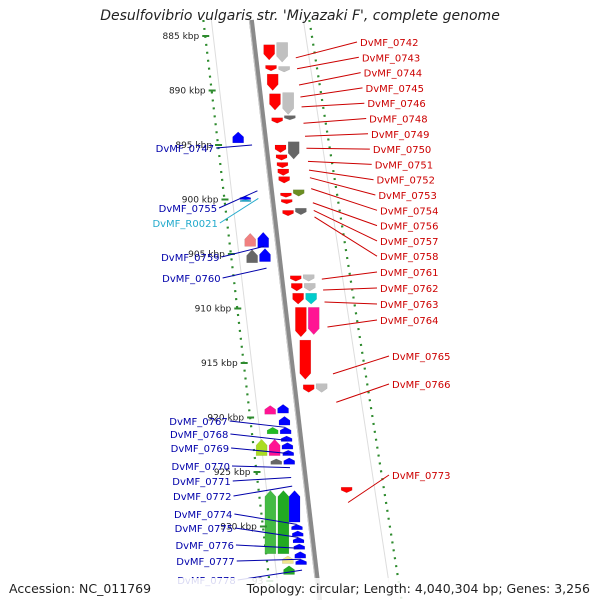  Describe the element at coordinates (389, 43) in the screenshot. I see `gene-label-dvmf_0742: DvMF_0742` at that location.